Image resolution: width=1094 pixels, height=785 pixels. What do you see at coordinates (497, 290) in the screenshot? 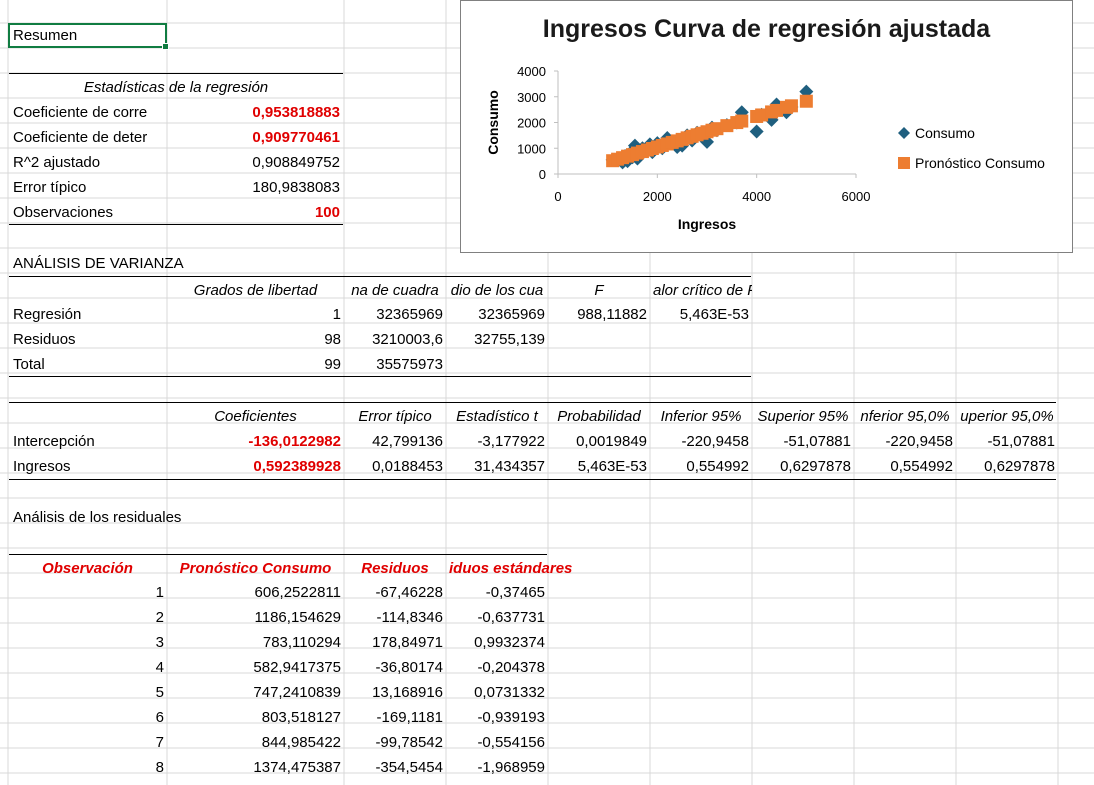
I see `anova-header: dio de los cua` at bounding box center [497, 290].